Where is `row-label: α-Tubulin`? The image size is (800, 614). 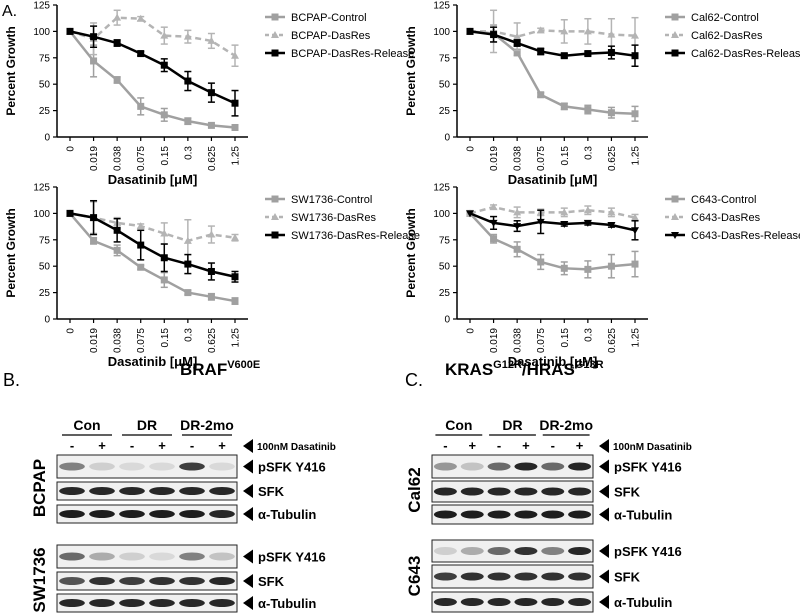 row-label: α-Tubulin is located at coordinates (643, 515).